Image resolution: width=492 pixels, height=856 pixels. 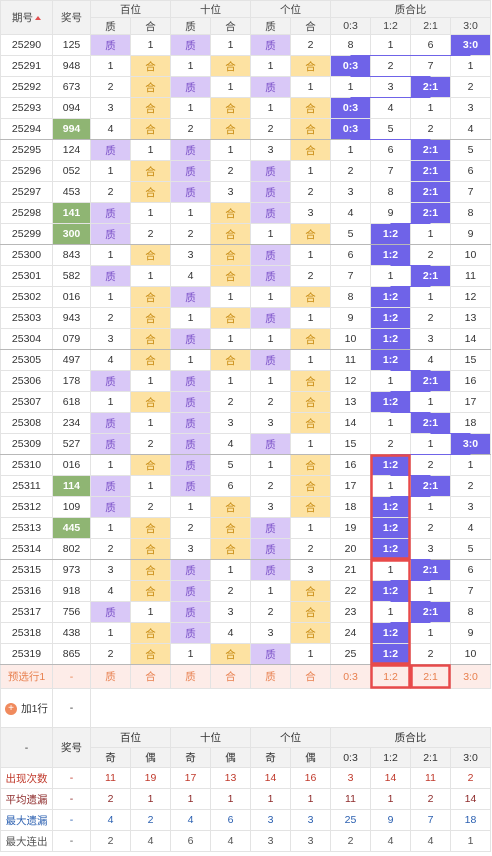 I want to click on draw-number: 234, so click(x=71, y=423).